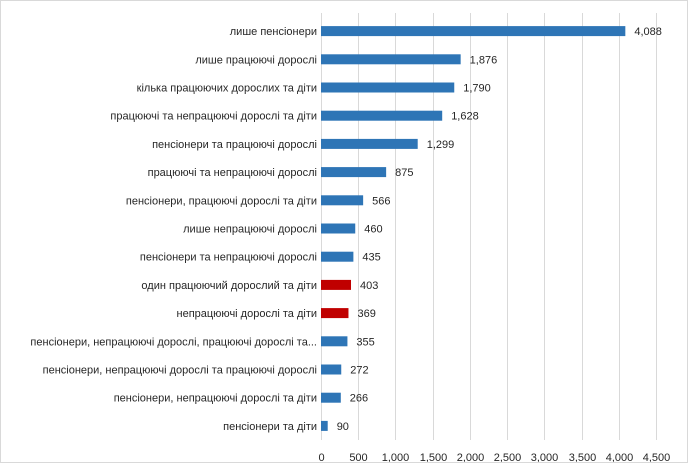 This screenshot has height=463, width=688. Describe the element at coordinates (471, 457) in the screenshot. I see `x-tick-label: 2,000` at that location.